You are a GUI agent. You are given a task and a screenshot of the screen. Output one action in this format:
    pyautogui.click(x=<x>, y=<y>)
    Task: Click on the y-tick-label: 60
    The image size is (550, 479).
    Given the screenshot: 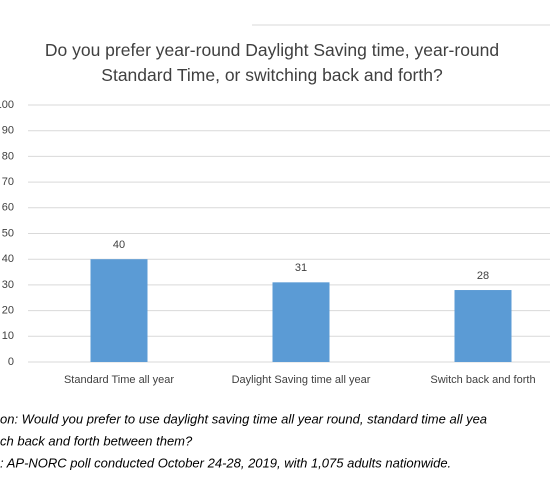 What is the action you would take?
    pyautogui.click(x=8, y=208)
    